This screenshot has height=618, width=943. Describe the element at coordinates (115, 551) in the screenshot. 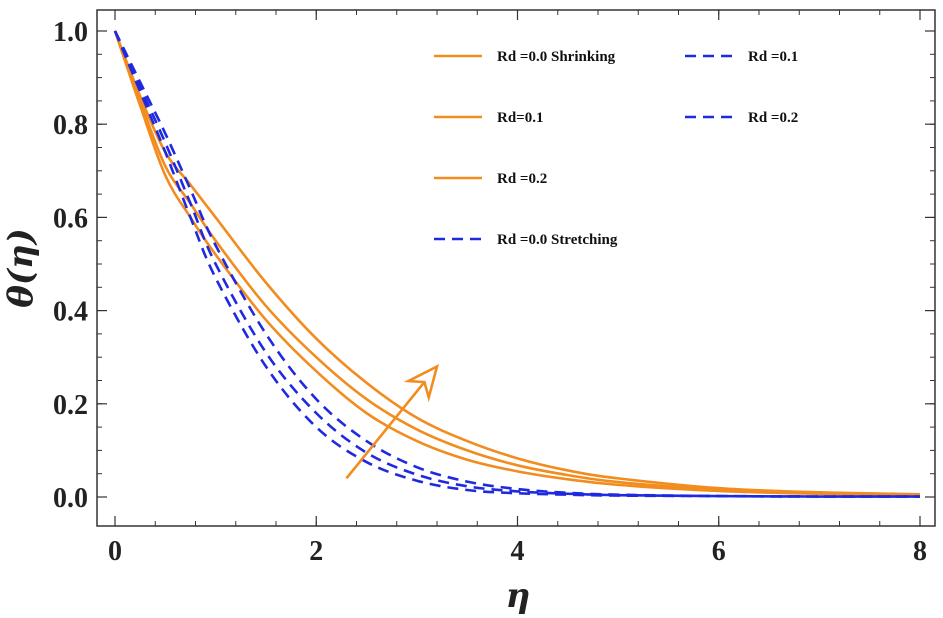

I see `x-tick-label: 0` at that location.